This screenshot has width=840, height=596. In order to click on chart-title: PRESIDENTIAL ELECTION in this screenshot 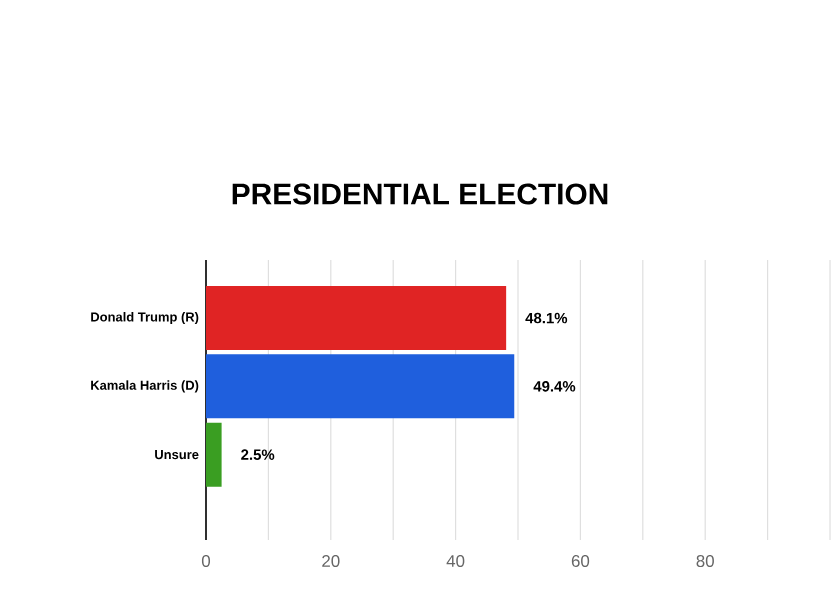, I will do `click(420, 194)`.